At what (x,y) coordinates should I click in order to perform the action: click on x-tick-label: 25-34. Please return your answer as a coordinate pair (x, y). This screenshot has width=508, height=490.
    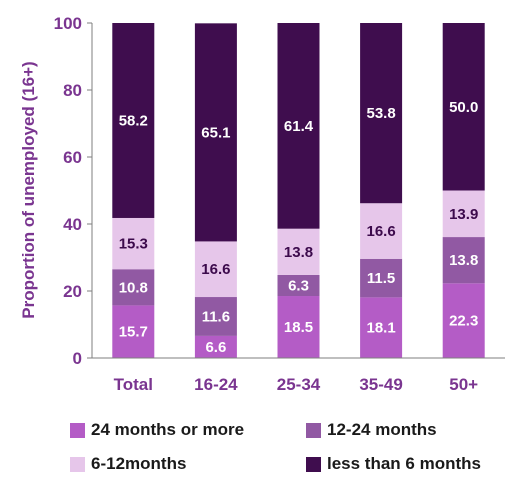
    Looking at the image, I should click on (299, 384).